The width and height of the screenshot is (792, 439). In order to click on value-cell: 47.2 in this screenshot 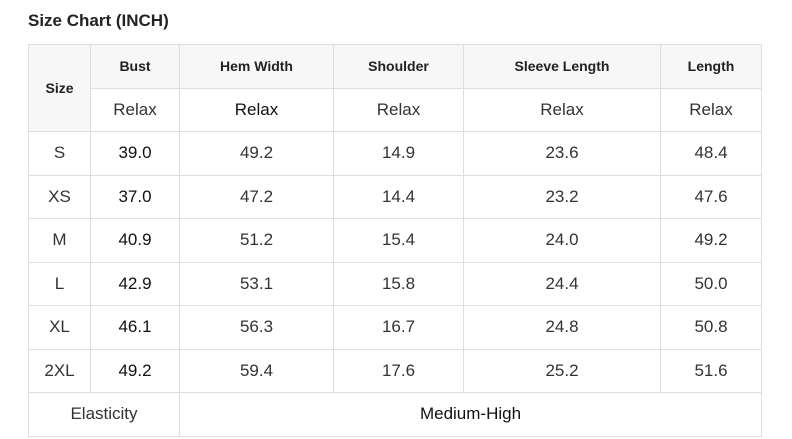, I will do `click(256, 196)`.